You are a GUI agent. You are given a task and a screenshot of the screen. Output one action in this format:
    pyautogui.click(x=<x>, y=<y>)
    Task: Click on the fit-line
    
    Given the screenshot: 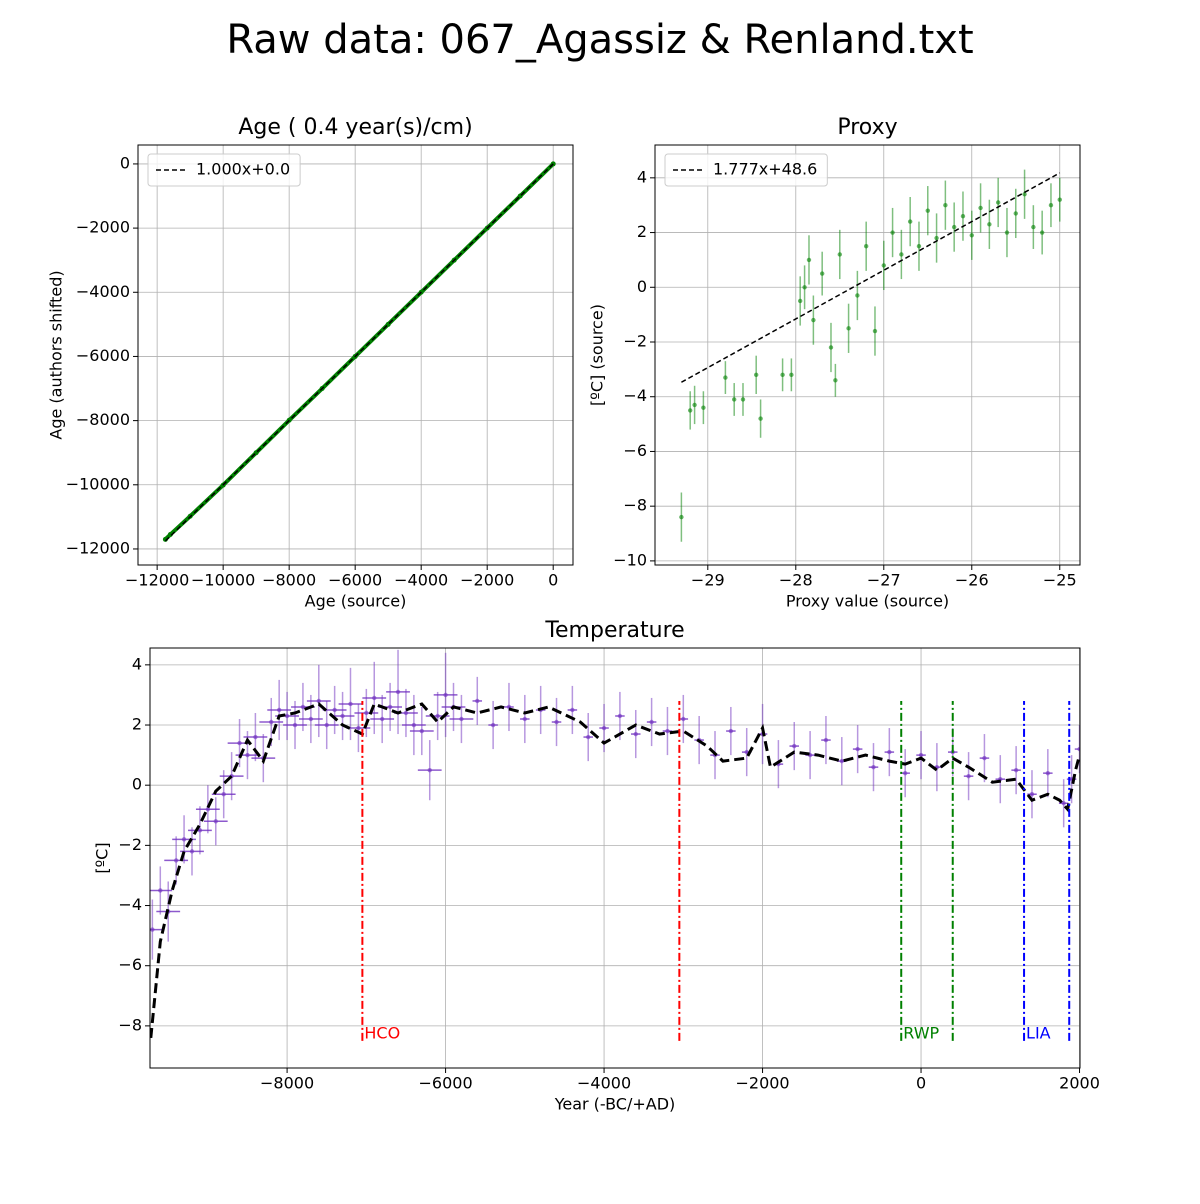 What is the action you would take?
    pyautogui.click(x=359, y=352)
    